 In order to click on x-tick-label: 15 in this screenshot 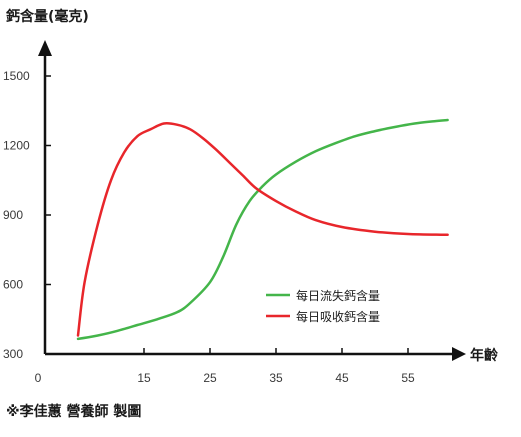, I will do `click(144, 378)`.